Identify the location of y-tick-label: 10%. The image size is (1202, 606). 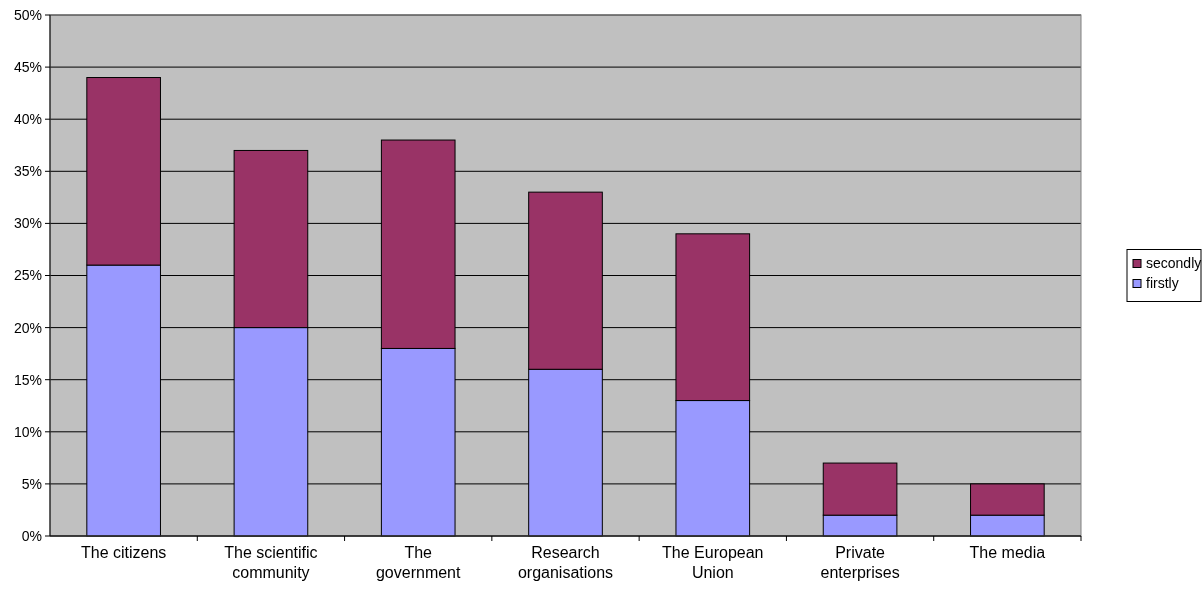
(27, 431).